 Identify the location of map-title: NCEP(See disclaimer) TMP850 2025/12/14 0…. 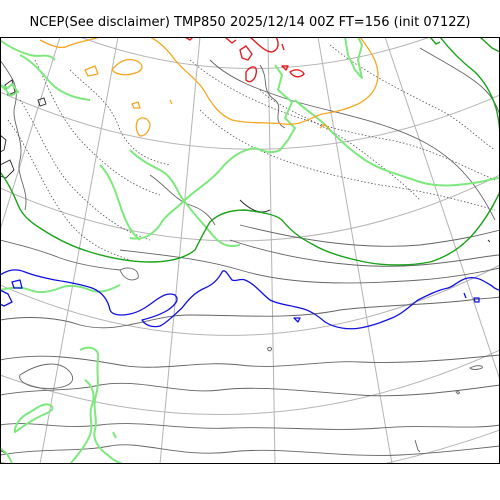
(250, 22).